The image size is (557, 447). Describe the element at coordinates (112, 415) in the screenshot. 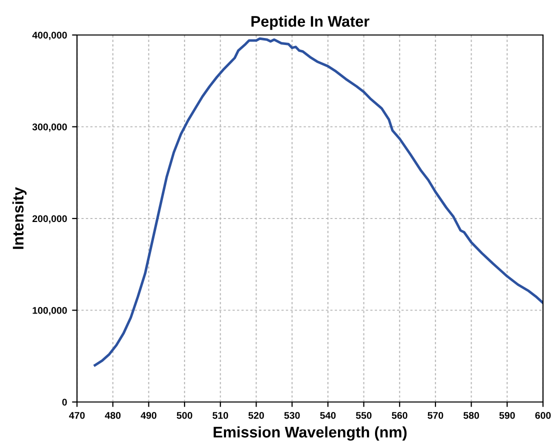

I see `x-tick-label: 480` at that location.